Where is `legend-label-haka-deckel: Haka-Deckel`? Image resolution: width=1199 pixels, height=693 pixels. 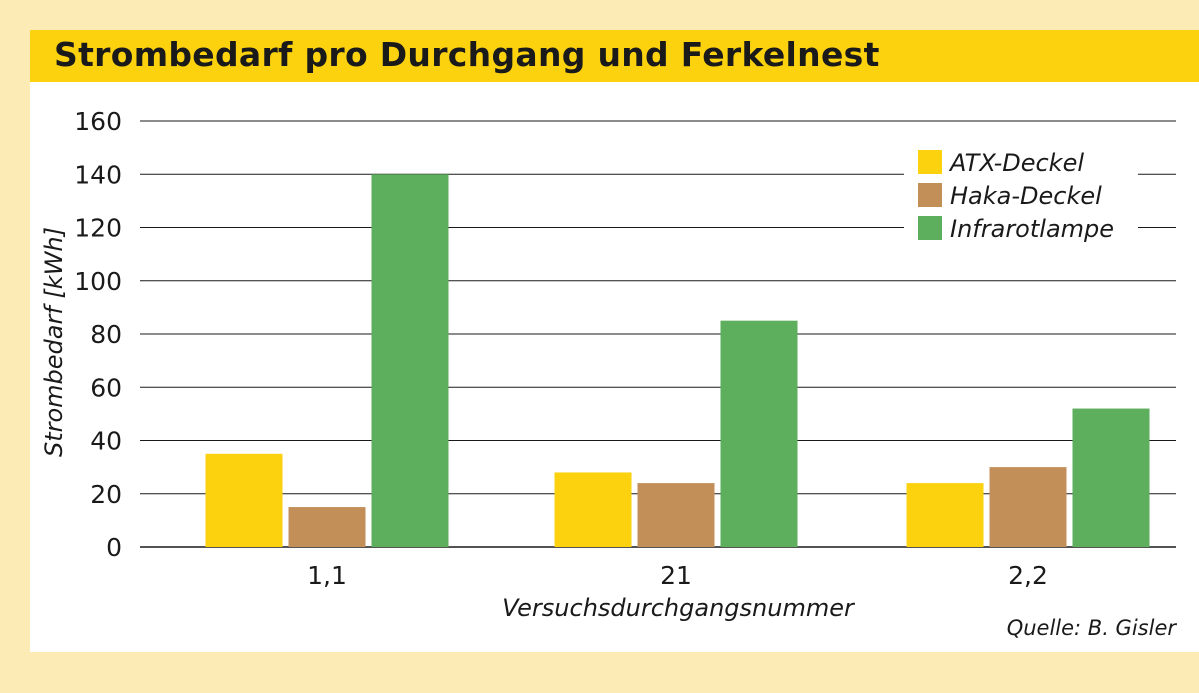 legend-label-haka-deckel: Haka-Deckel is located at coordinates (1026, 196).